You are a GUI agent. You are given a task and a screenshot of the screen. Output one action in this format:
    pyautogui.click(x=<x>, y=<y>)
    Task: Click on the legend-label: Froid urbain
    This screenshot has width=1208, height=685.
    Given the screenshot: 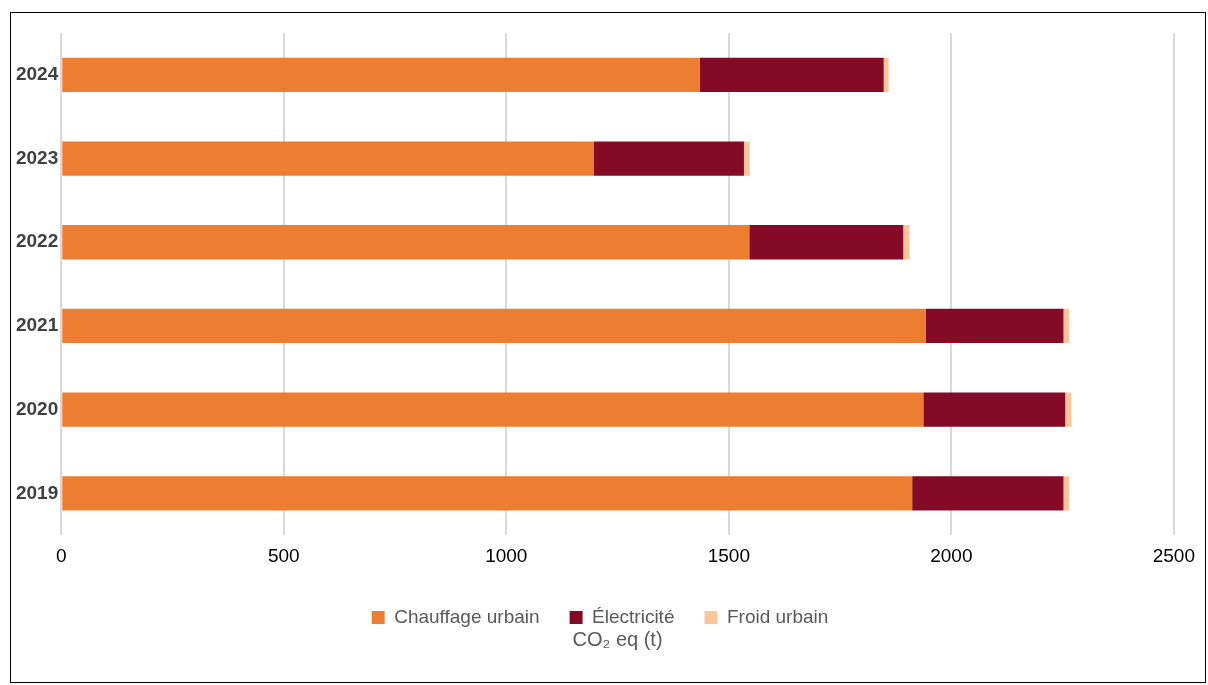 What is the action you would take?
    pyautogui.click(x=777, y=616)
    